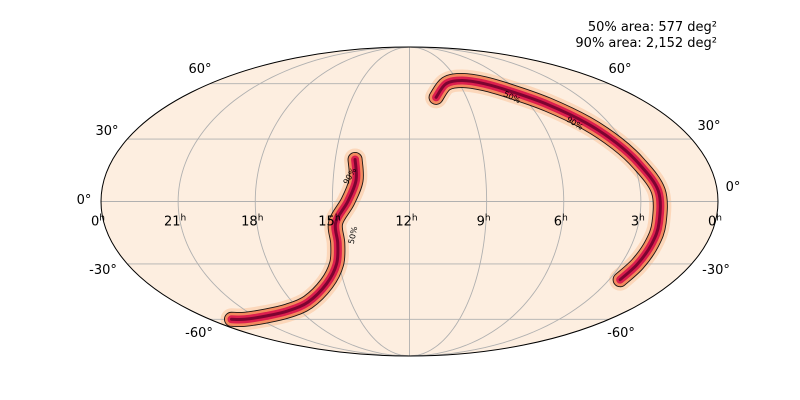 The width and height of the screenshot is (800, 400). Describe the element at coordinates (646, 43) in the screenshot. I see `area-90-annotation: 90% area: 2,152 deg²` at that location.